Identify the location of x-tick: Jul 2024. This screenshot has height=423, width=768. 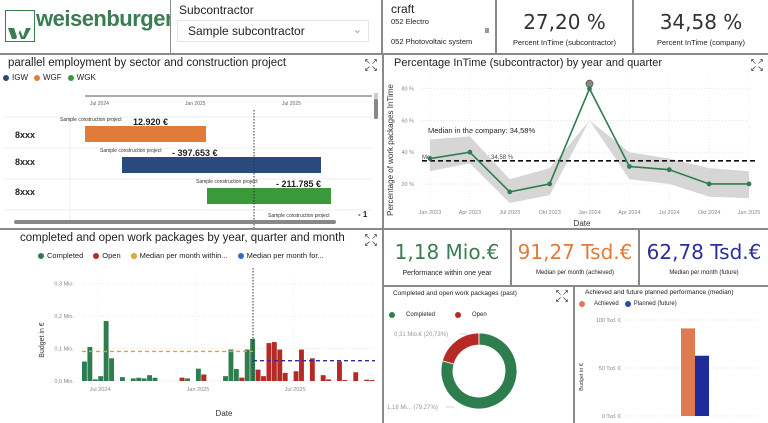
(100, 390).